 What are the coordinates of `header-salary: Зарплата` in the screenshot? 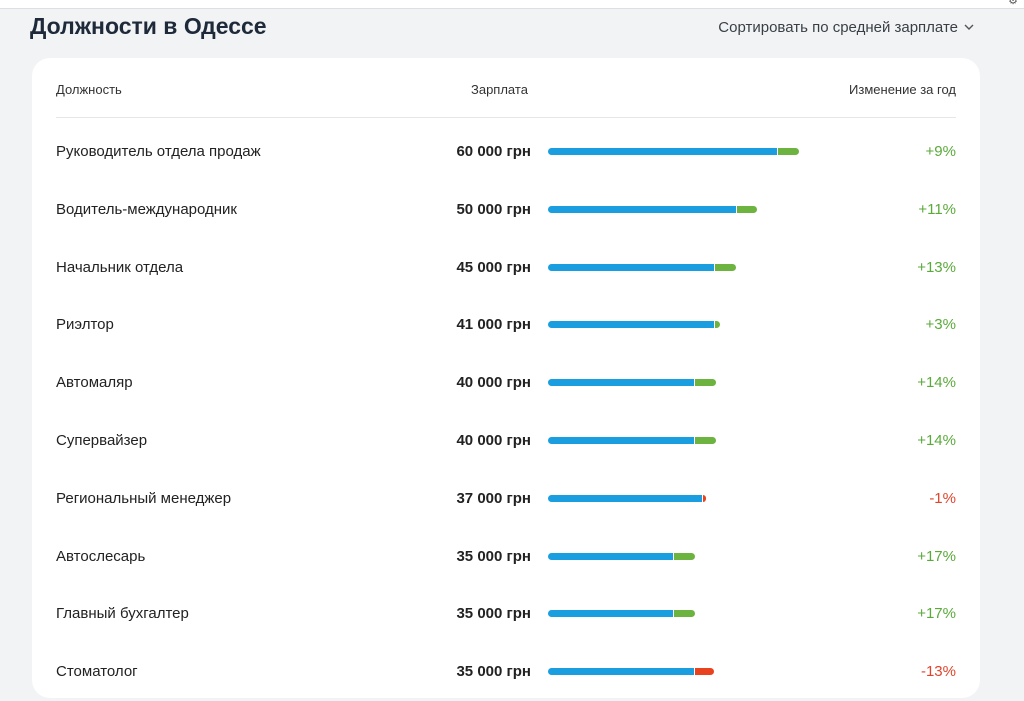 It's located at (499, 89).